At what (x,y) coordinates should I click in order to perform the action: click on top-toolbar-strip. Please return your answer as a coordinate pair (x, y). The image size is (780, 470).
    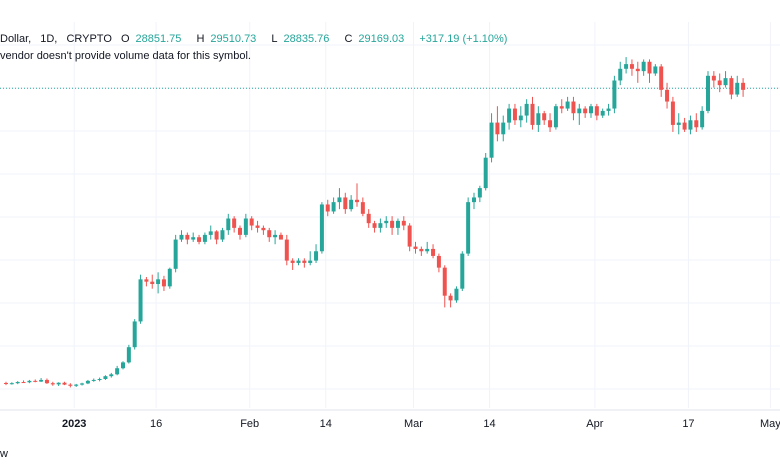
    Looking at the image, I should click on (390, 11).